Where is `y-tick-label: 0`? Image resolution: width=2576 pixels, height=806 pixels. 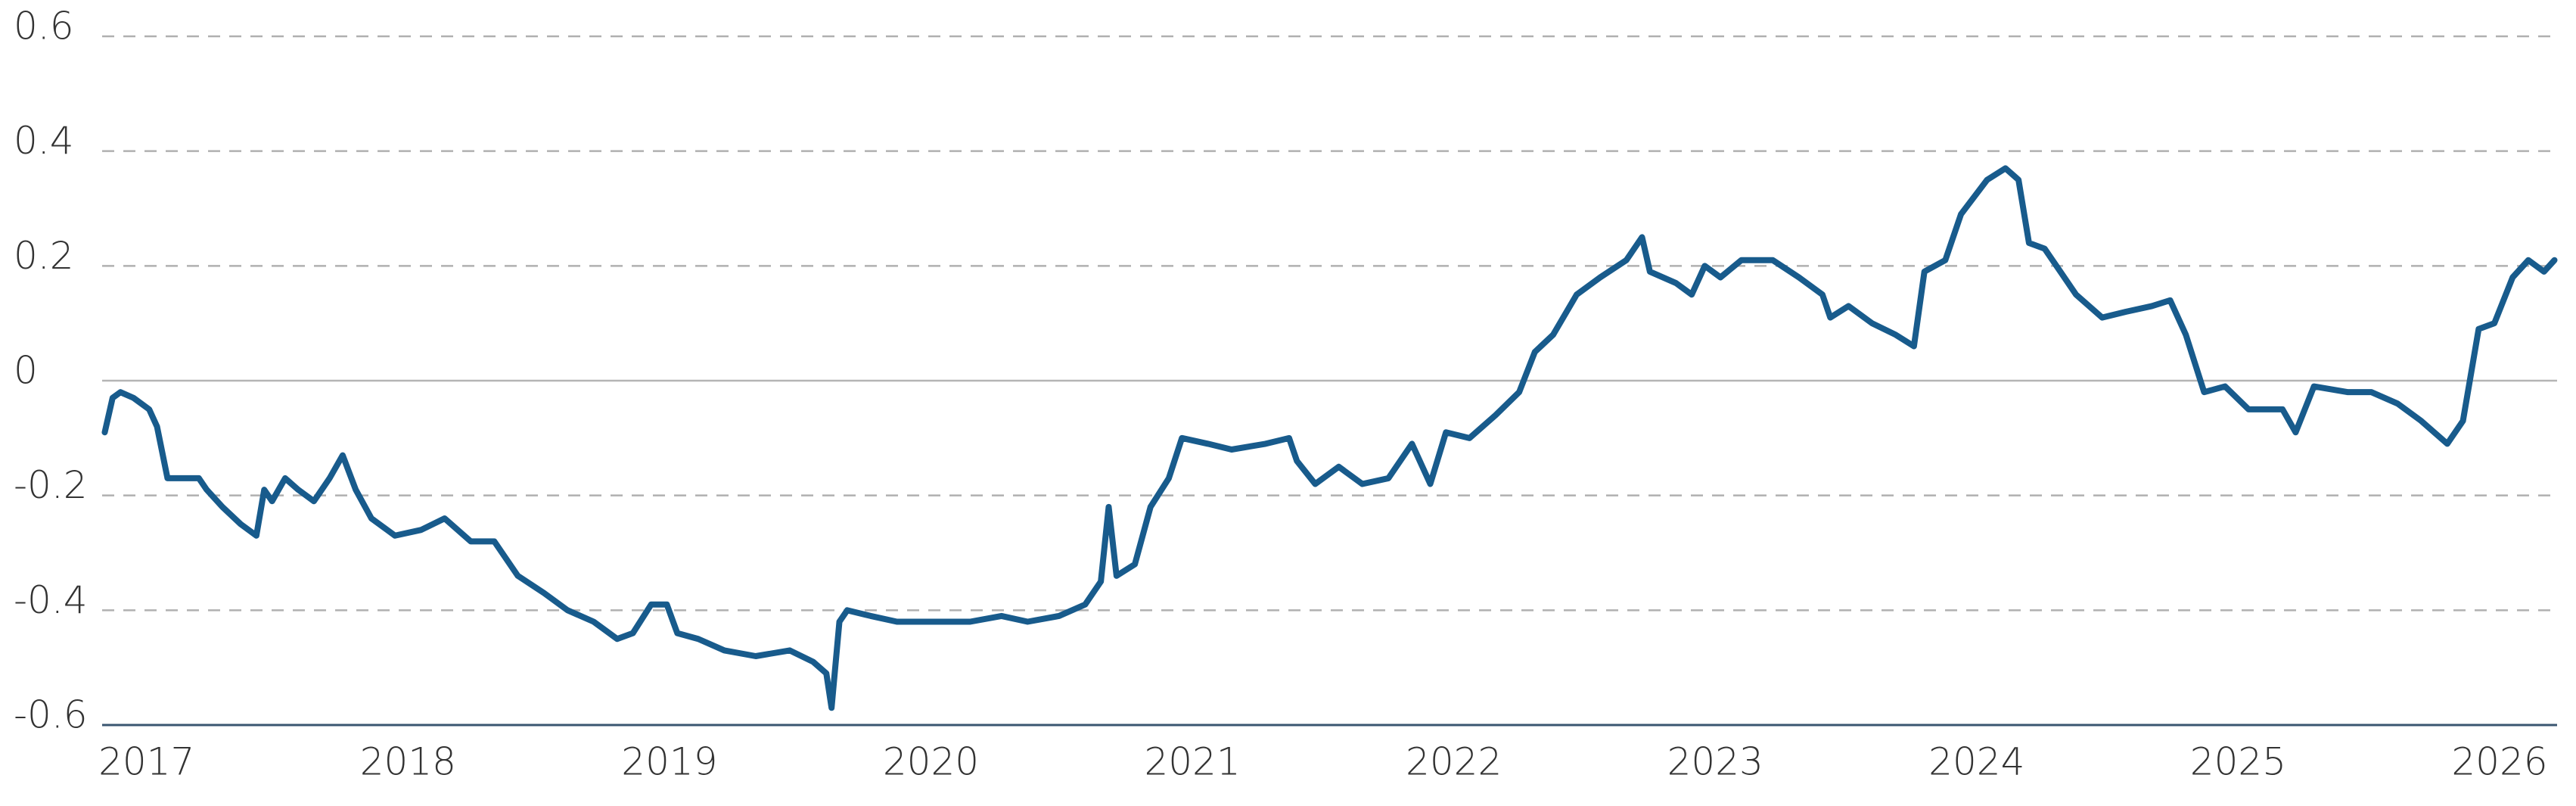 y-tick-label: 0 is located at coordinates (26, 371).